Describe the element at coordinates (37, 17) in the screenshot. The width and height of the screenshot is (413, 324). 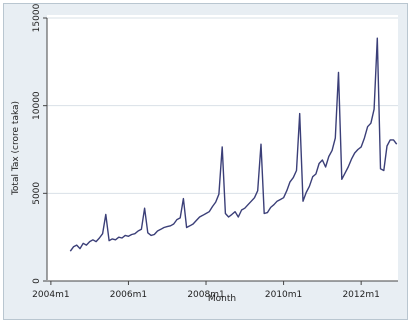
I see `y-tick-label: 15000` at that location.